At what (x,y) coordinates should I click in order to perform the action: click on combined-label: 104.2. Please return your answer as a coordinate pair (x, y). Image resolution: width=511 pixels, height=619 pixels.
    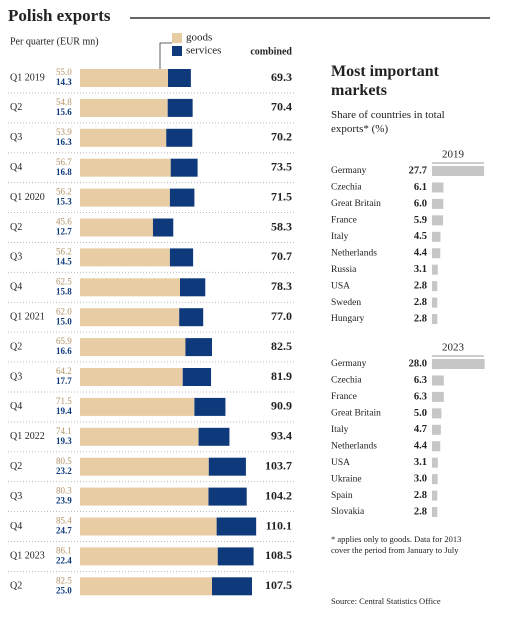
    Looking at the image, I should click on (278, 495).